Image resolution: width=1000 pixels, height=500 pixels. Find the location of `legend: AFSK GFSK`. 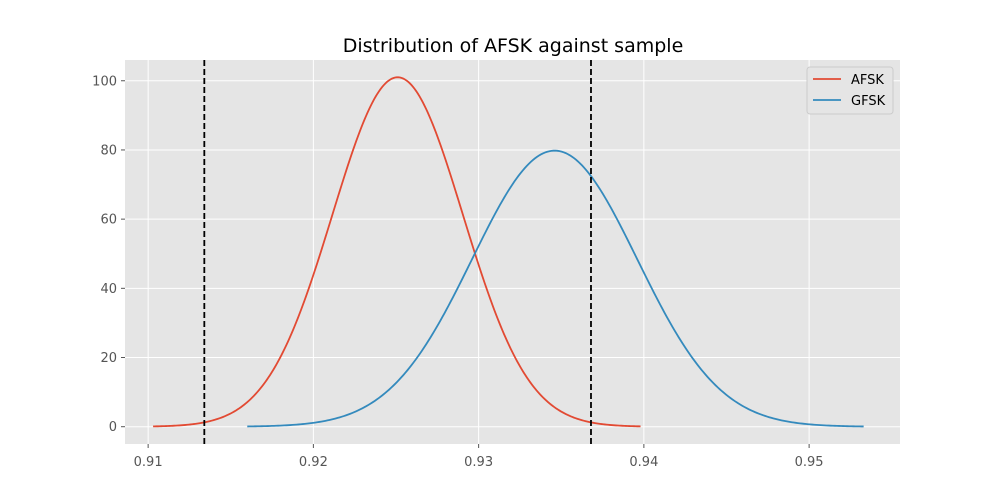

legend: AFSK GFSK is located at coordinates (850, 90).